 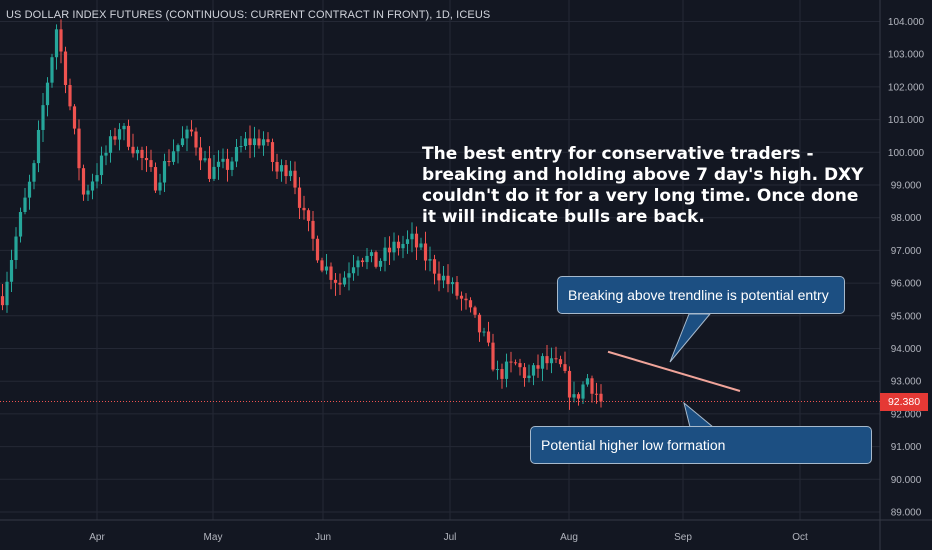 What do you see at coordinates (213, 537) in the screenshot?
I see `x-tick-label: May` at bounding box center [213, 537].